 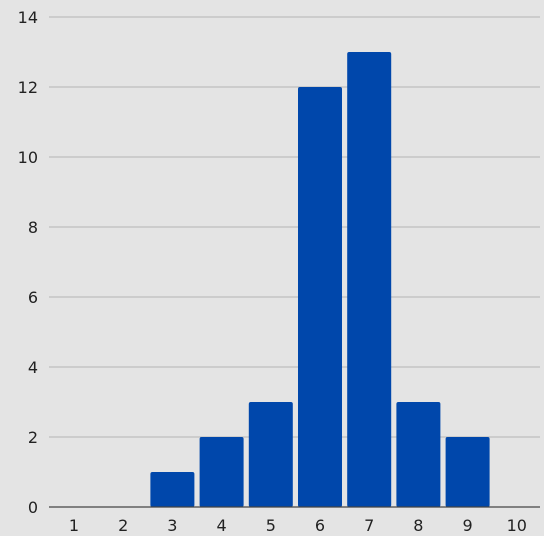 What do you see at coordinates (28, 157) in the screenshot?
I see `y-tick-label: 10` at bounding box center [28, 157].